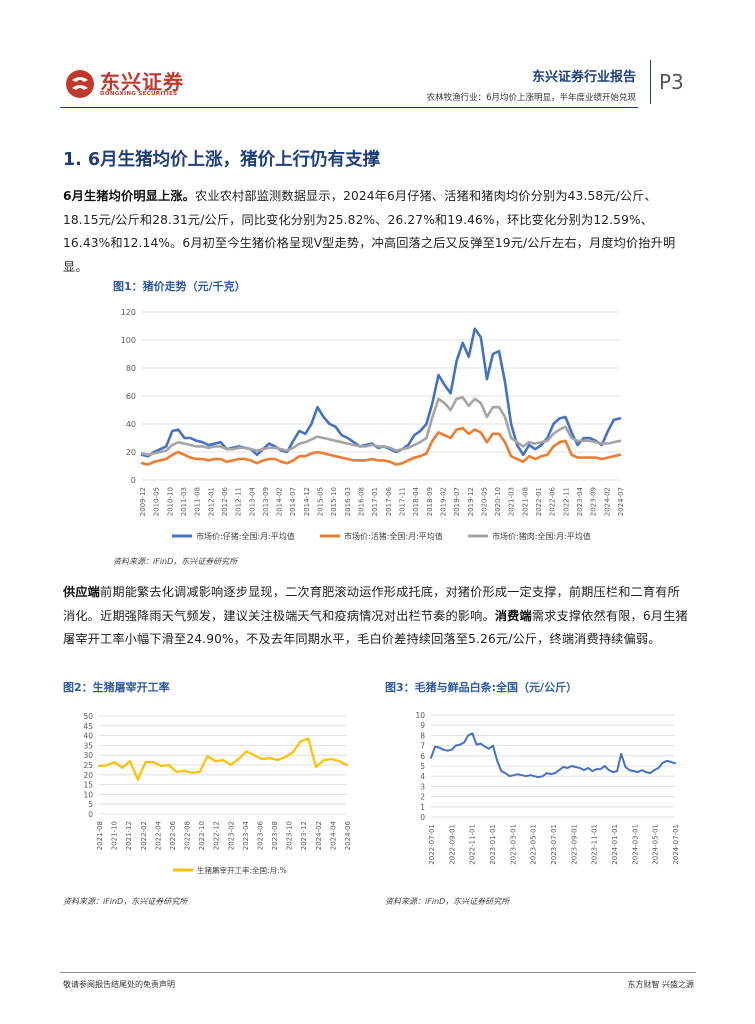  What do you see at coordinates (198, 501) in the screenshot?
I see `x-tick-label: 2011-08` at bounding box center [198, 501].